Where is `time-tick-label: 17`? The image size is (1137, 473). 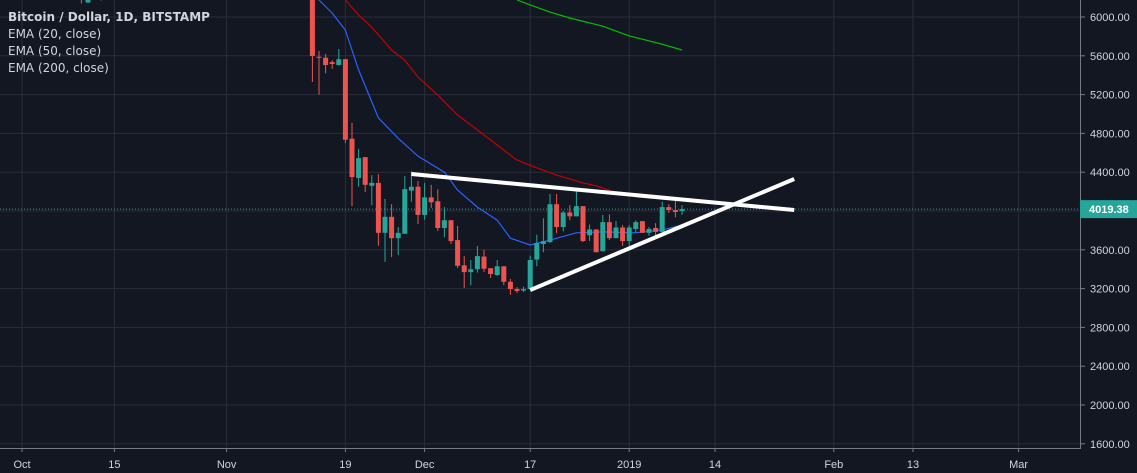 time-tick-label: 17 is located at coordinates (530, 465).